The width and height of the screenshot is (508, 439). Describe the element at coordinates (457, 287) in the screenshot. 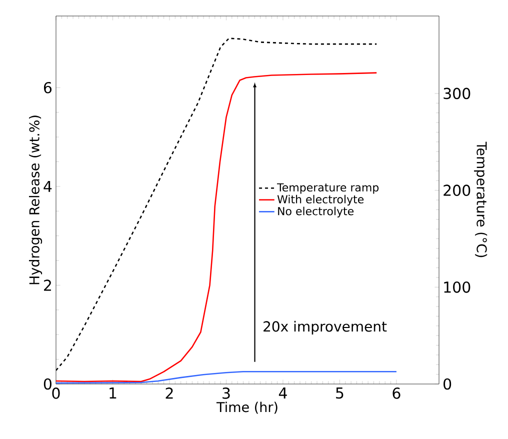

I see `y2-tick-label: 100` at that location.